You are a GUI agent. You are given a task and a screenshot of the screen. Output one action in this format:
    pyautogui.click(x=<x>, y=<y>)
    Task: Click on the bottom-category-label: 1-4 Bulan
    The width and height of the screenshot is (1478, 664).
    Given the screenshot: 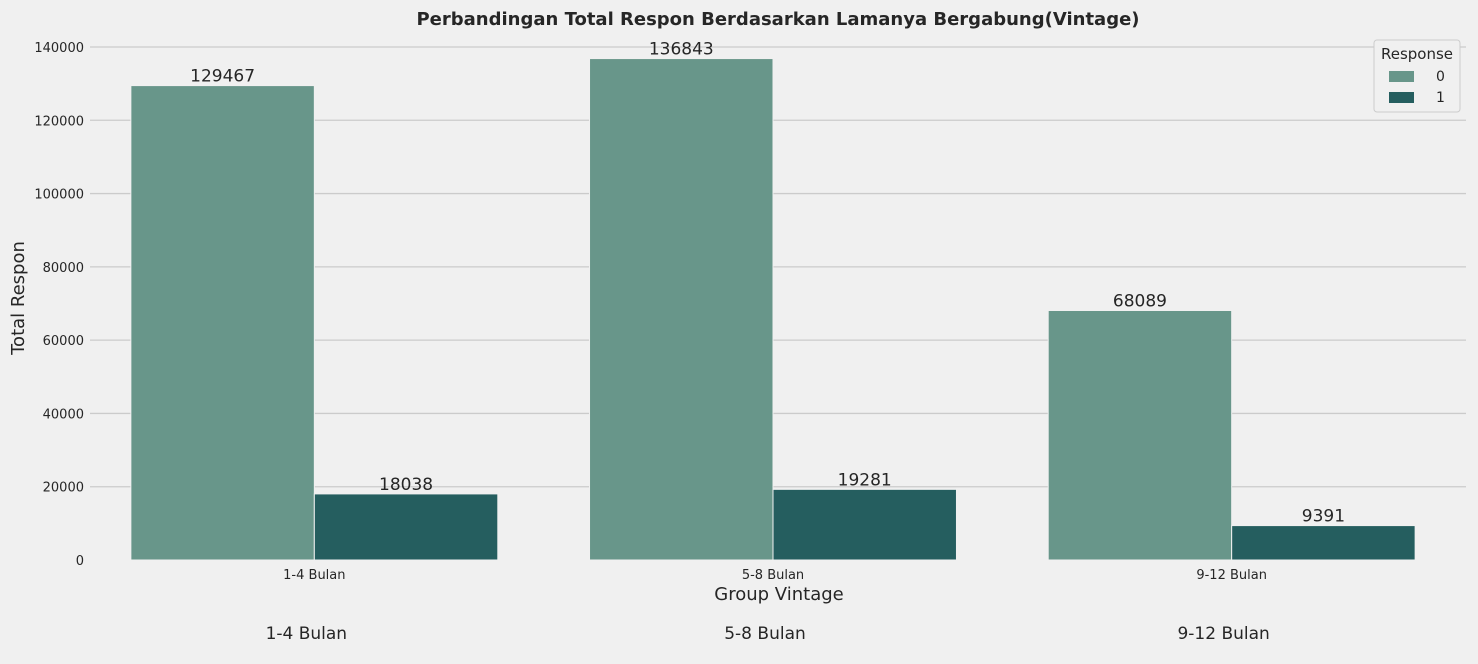 What is the action you would take?
    pyautogui.click(x=307, y=634)
    